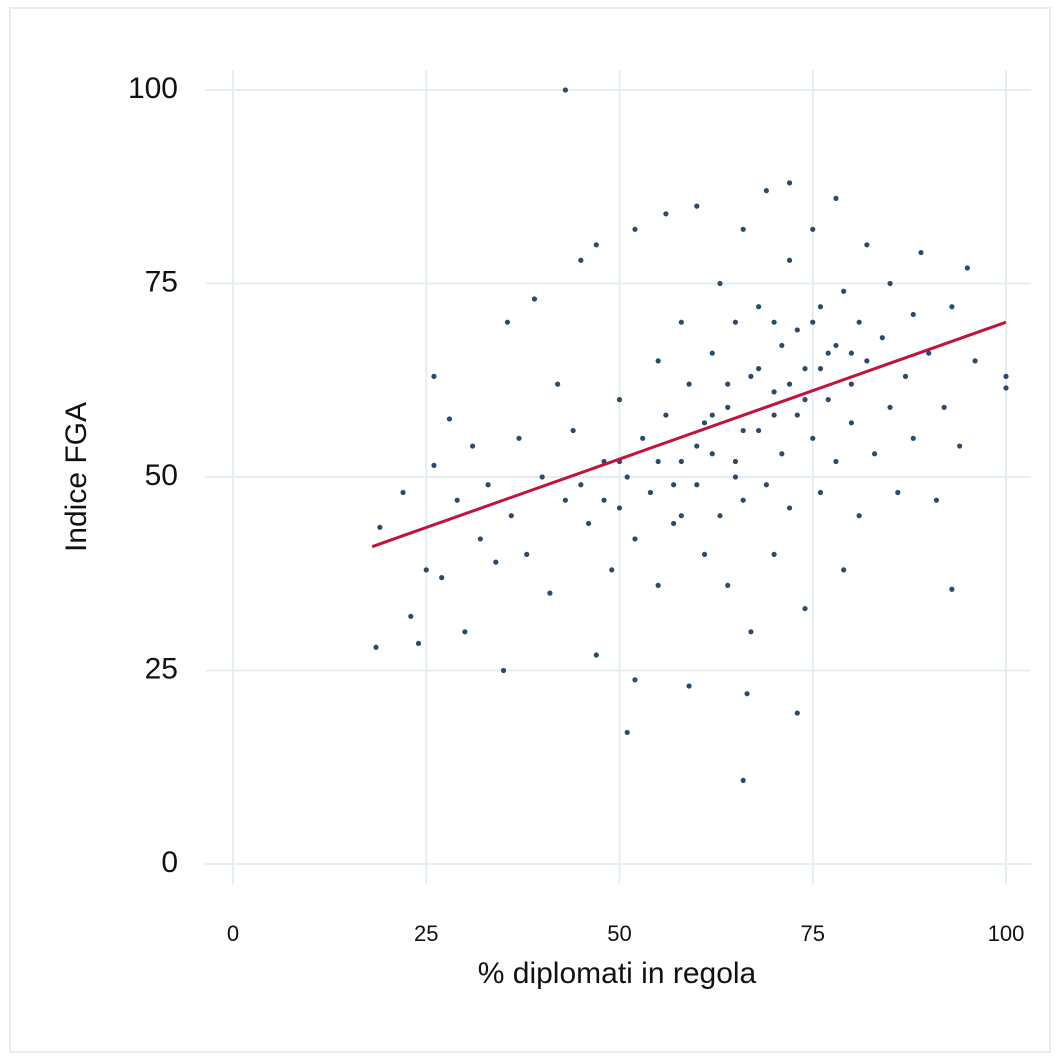 Image resolution: width=1059 pixels, height=1059 pixels. Describe the element at coordinates (813, 933) in the screenshot. I see `x-tick-label: 75` at that location.